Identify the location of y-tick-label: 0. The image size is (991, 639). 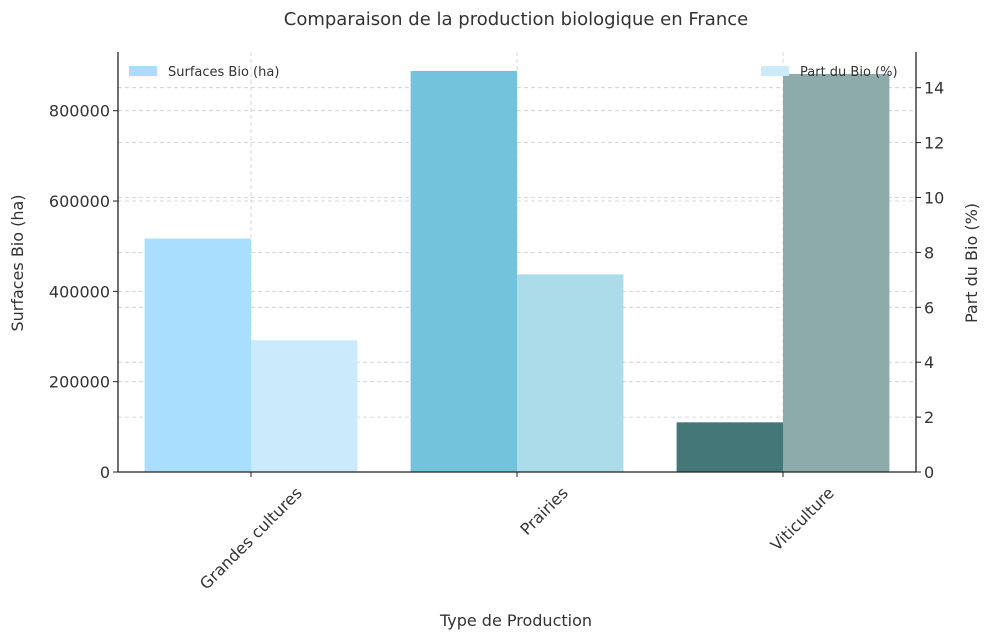
(105, 472).